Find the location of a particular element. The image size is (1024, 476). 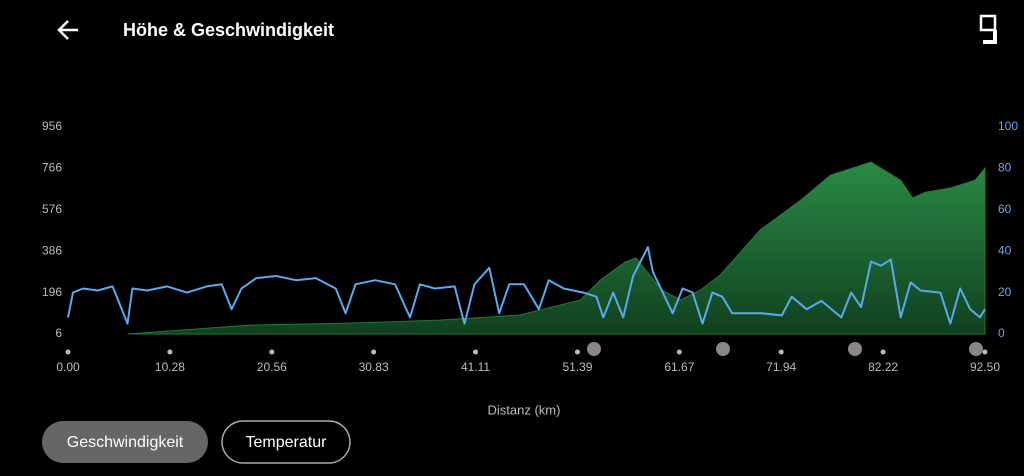

button-label: Temperatur is located at coordinates (287, 442).